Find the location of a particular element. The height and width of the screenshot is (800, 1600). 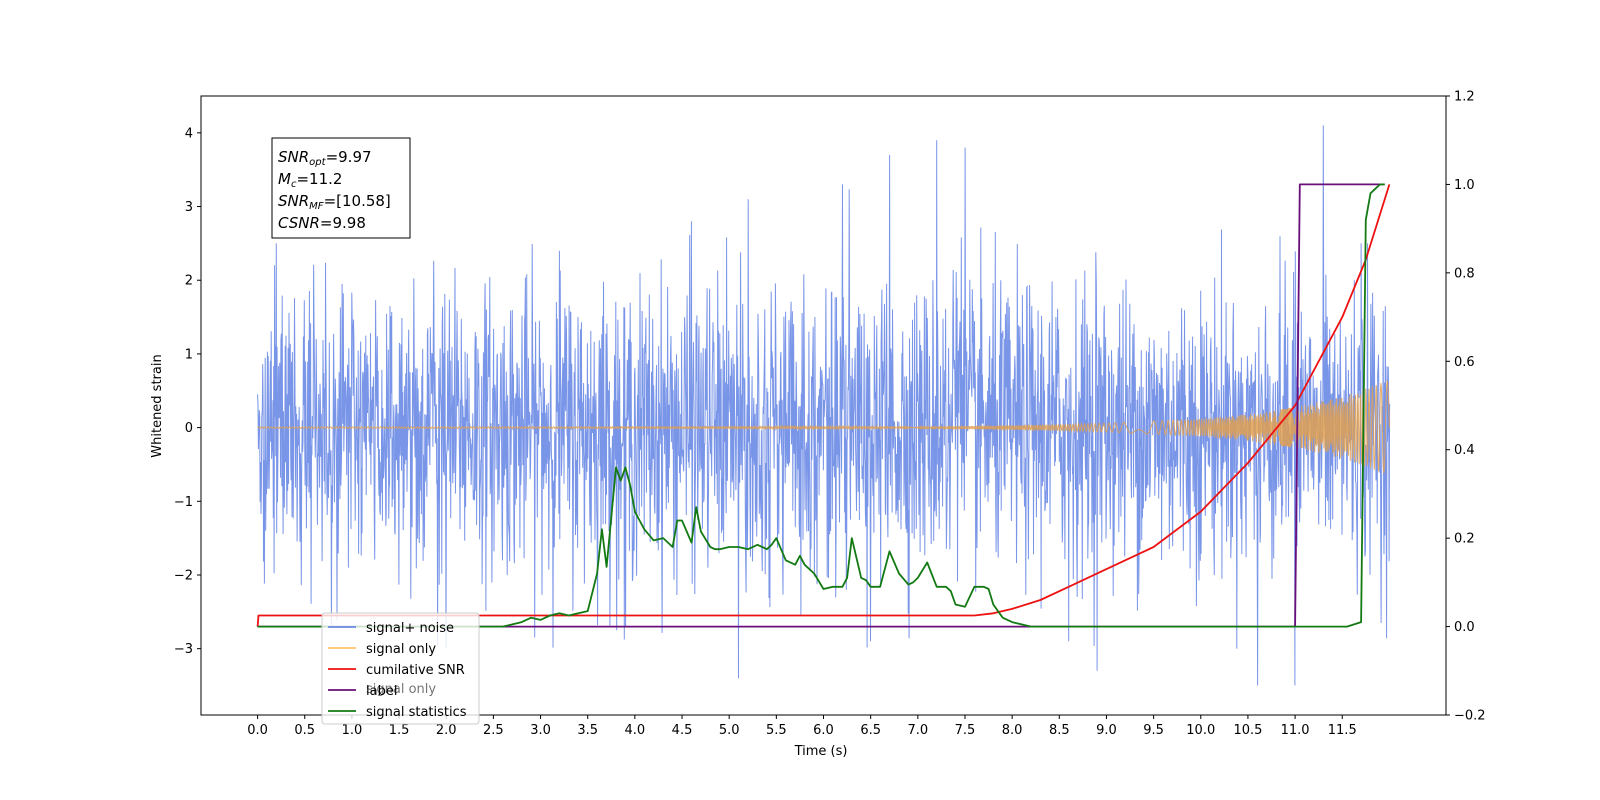

x-tick-label: 6.0 is located at coordinates (823, 730).